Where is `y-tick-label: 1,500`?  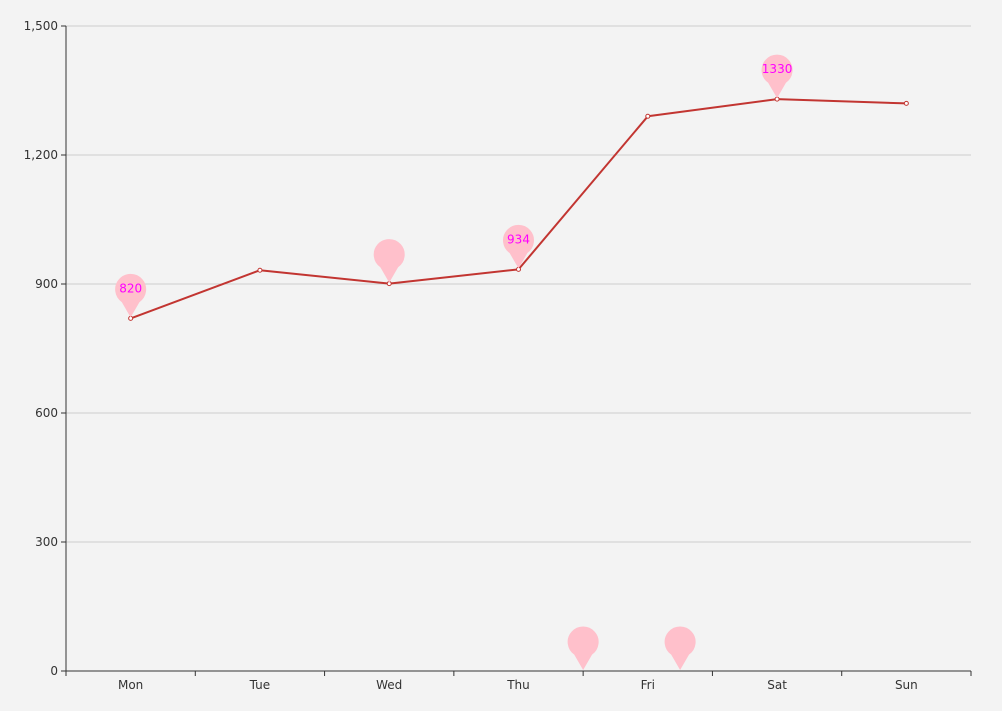 y-tick-label: 1,500 is located at coordinates (41, 26).